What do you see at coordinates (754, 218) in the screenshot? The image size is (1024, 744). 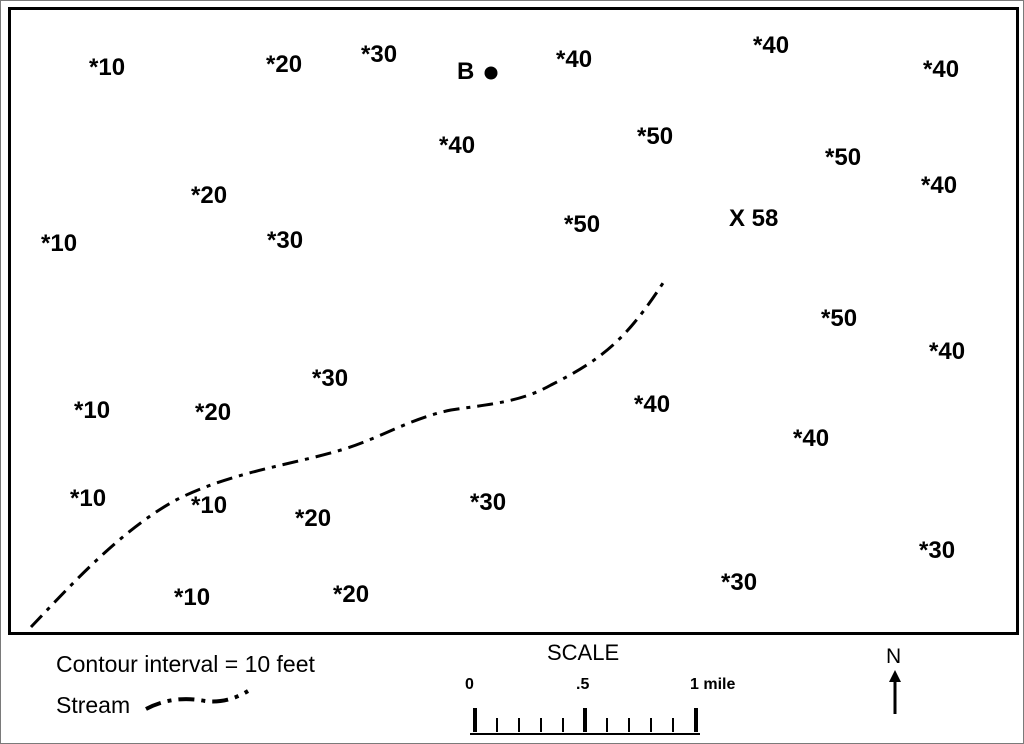 I see `summit-marker: X 58` at bounding box center [754, 218].